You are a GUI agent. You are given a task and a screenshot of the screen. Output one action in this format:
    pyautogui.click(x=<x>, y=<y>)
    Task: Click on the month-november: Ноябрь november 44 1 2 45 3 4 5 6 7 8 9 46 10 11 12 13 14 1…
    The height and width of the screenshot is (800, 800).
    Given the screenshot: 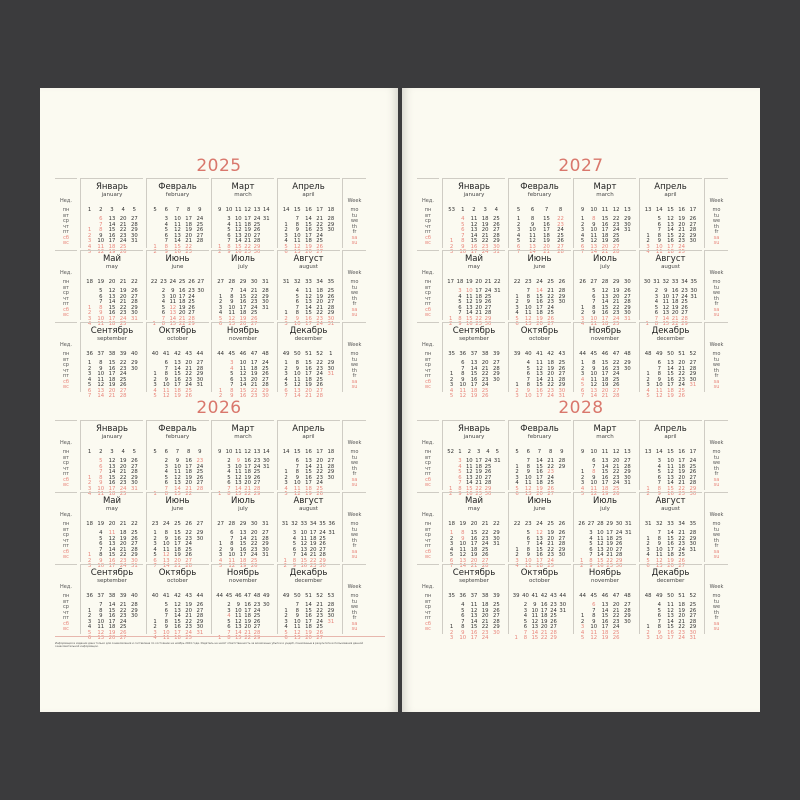 What is the action you would take?
    pyautogui.click(x=242, y=360)
    